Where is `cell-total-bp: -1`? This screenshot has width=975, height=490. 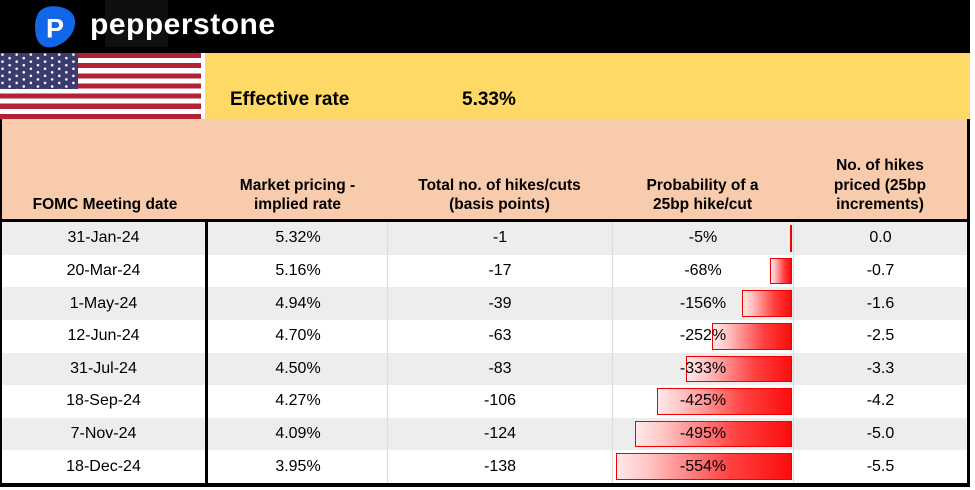 cell-total-bp: -1 is located at coordinates (499, 238).